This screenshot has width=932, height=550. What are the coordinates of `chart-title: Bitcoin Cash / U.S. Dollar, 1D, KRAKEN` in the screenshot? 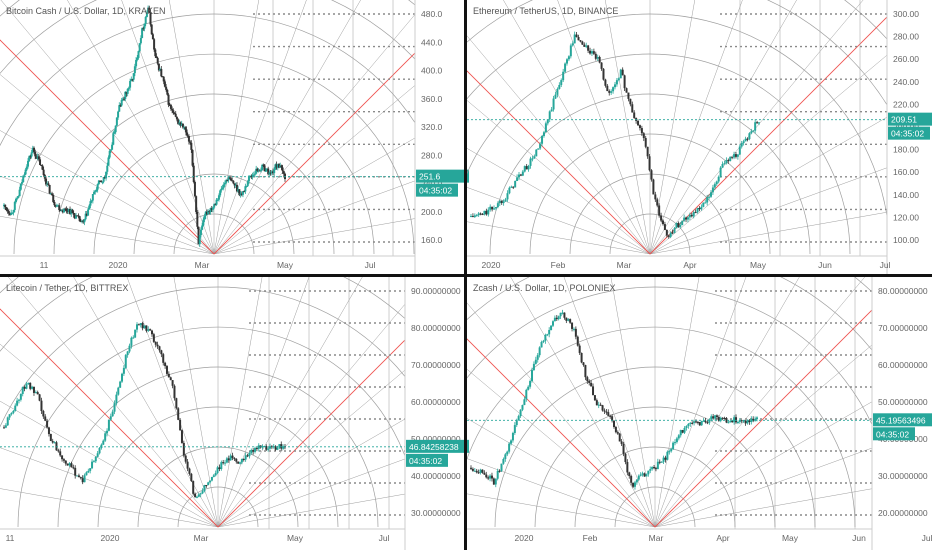 It's located at (86, 11).